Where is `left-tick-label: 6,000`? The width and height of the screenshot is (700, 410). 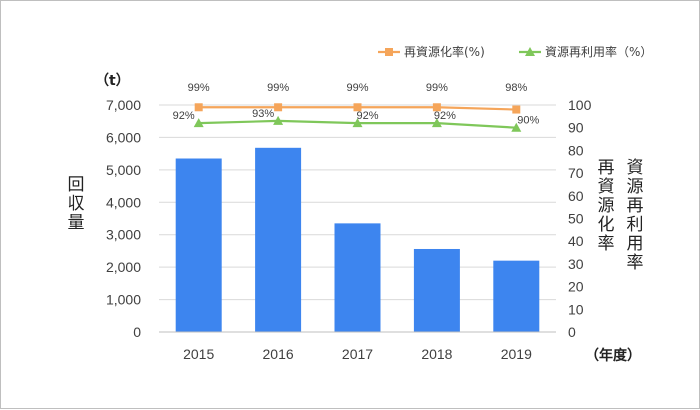 left-tick-label: 6,000 is located at coordinates (123, 137).